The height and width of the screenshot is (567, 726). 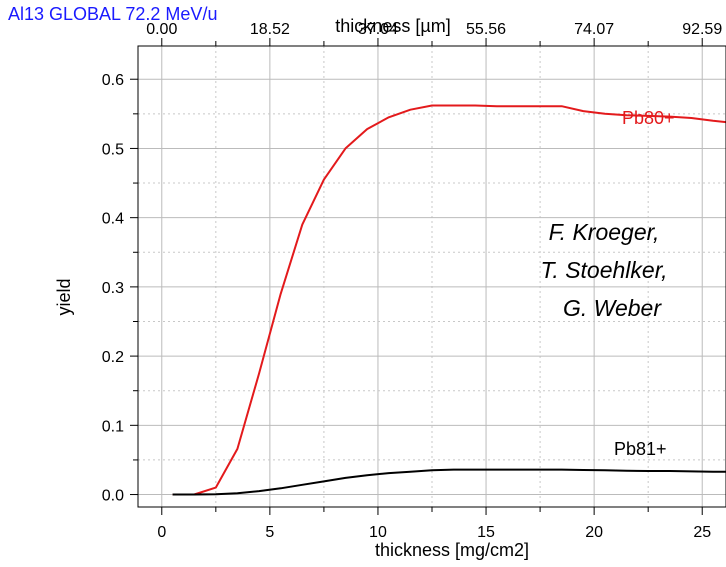 I want to click on x2-axis-label: thickness [µm], so click(x=392, y=26).